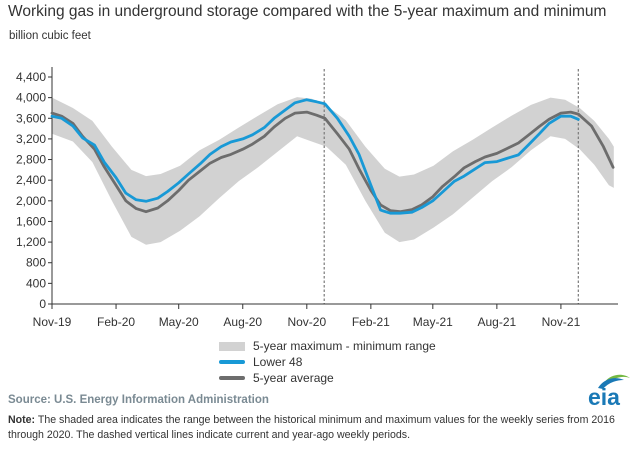  Describe the element at coordinates (22, 420) in the screenshot. I see `note-label: Note:` at that location.